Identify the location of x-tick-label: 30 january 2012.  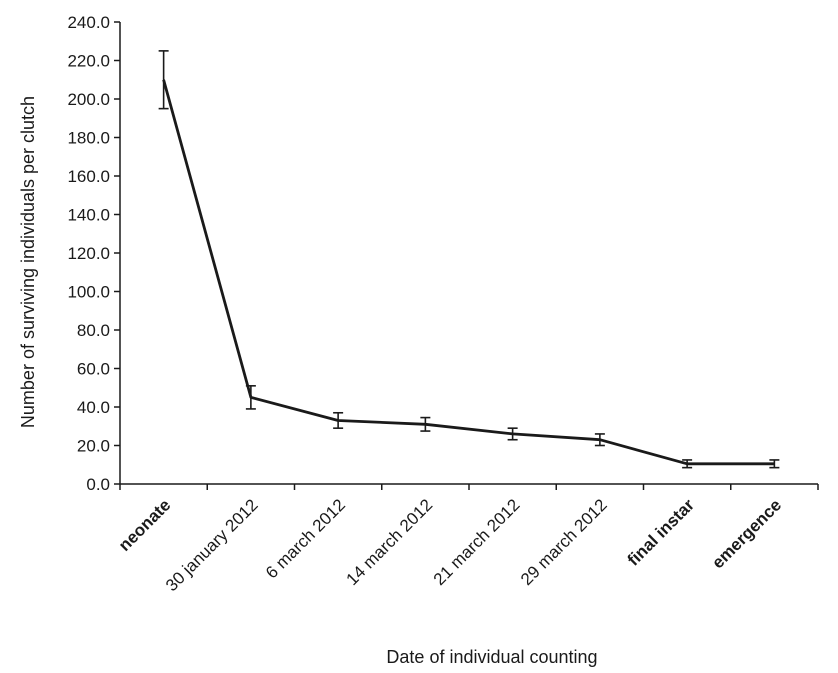
(212, 545).